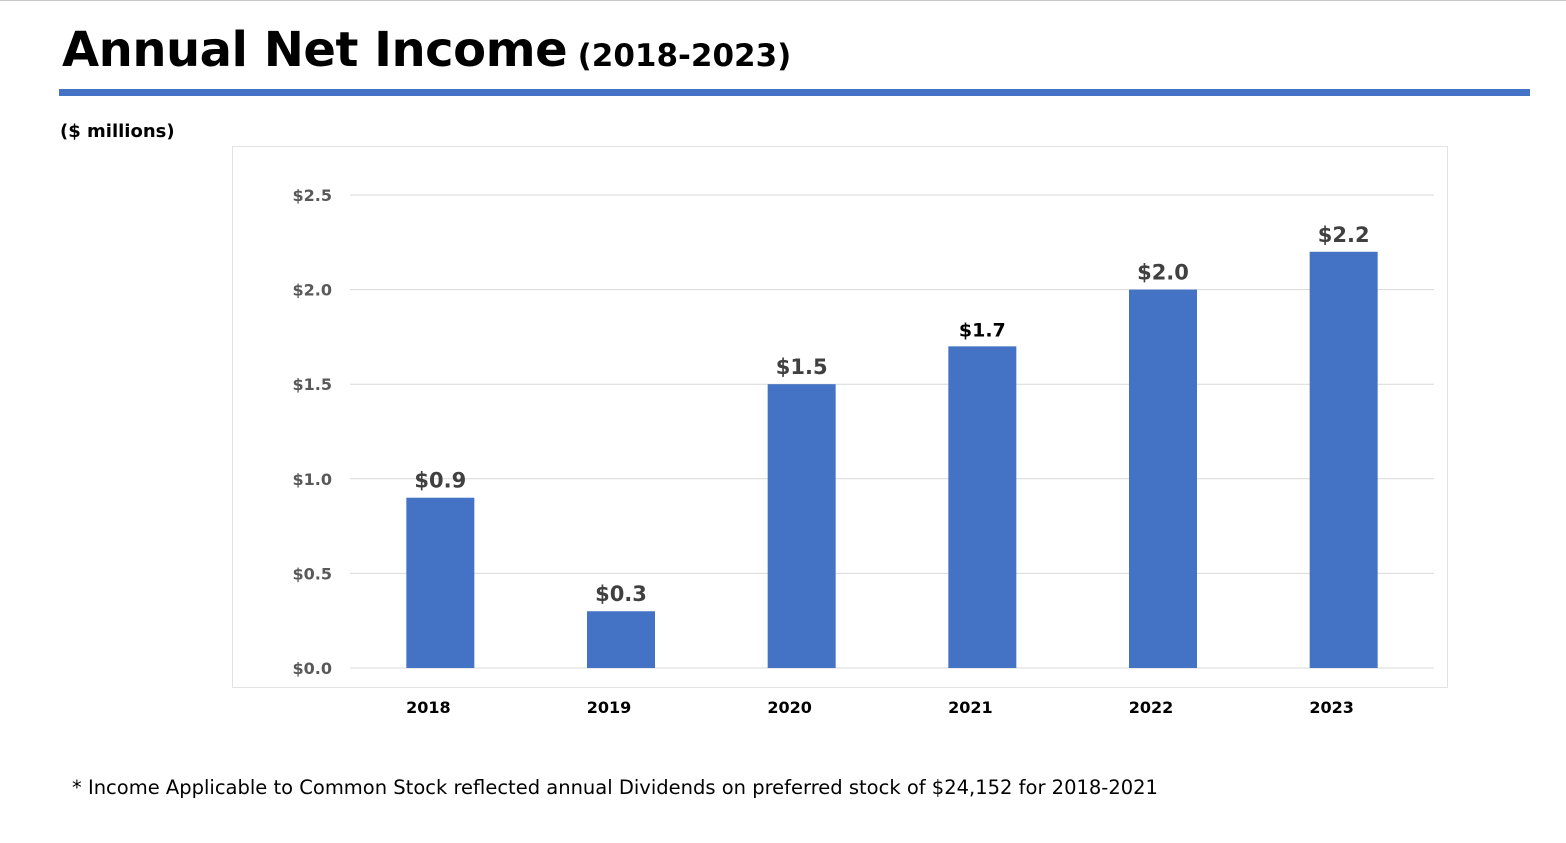  What do you see at coordinates (684, 56) in the screenshot?
I see `title-subtitle: (2018-2023)` at bounding box center [684, 56].